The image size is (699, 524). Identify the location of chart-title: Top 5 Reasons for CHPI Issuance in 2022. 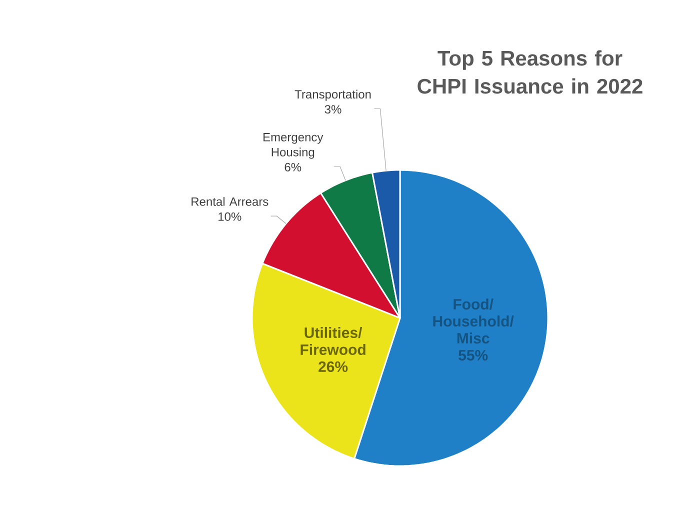
(530, 72).